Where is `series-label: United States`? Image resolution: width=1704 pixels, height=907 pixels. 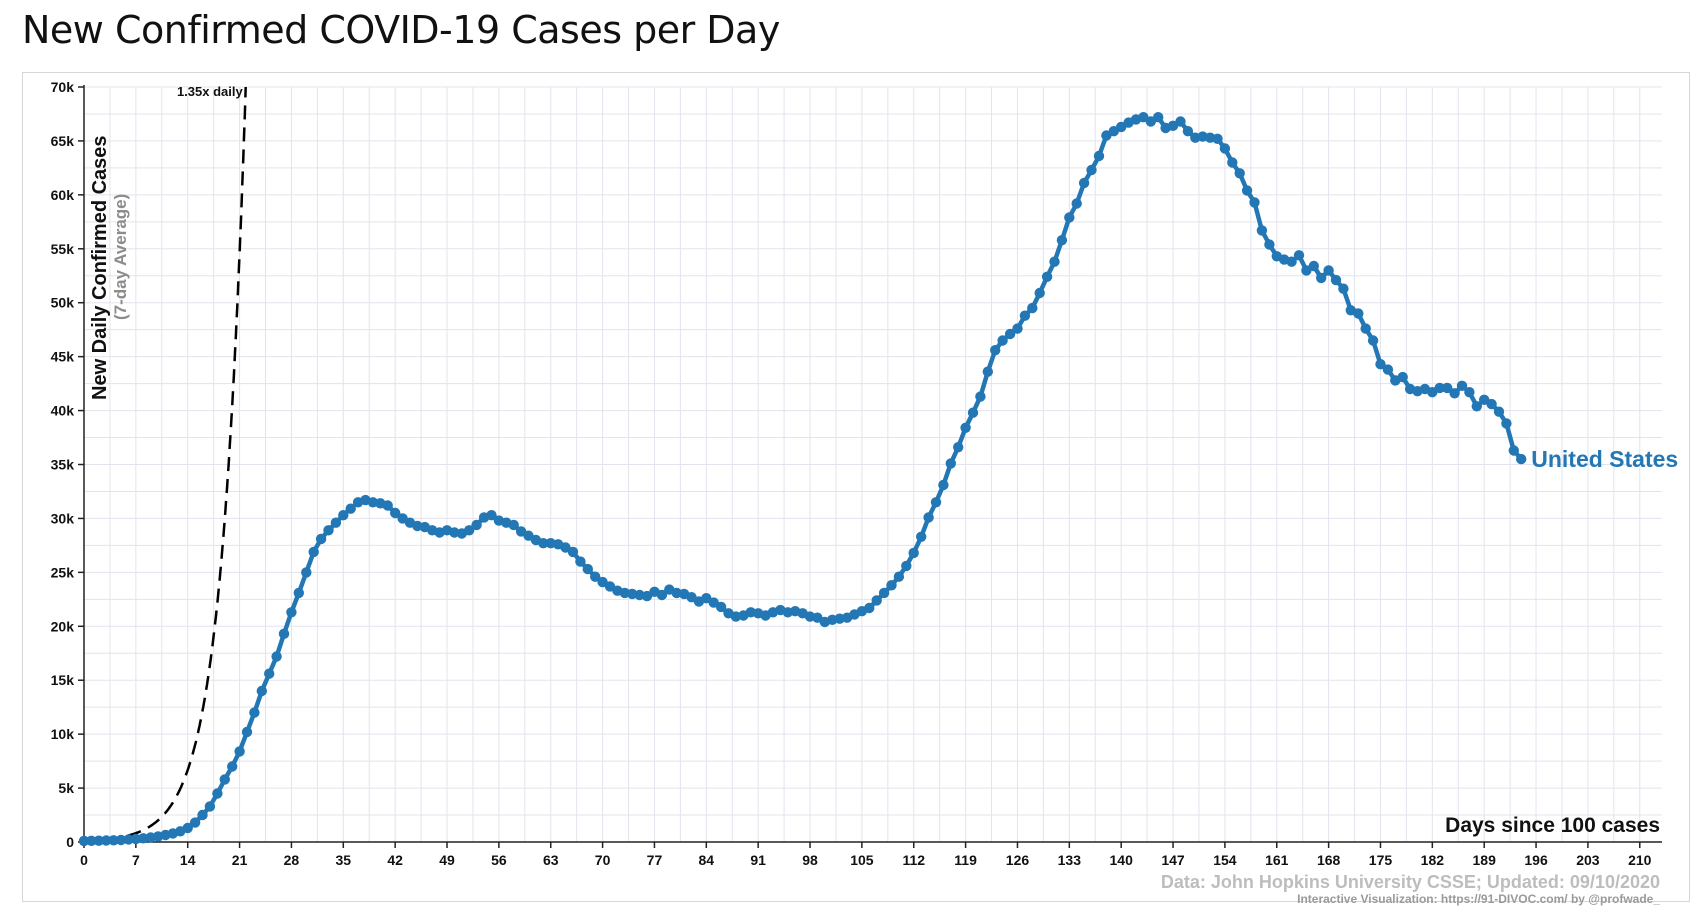 series-label: United States is located at coordinates (1604, 459).